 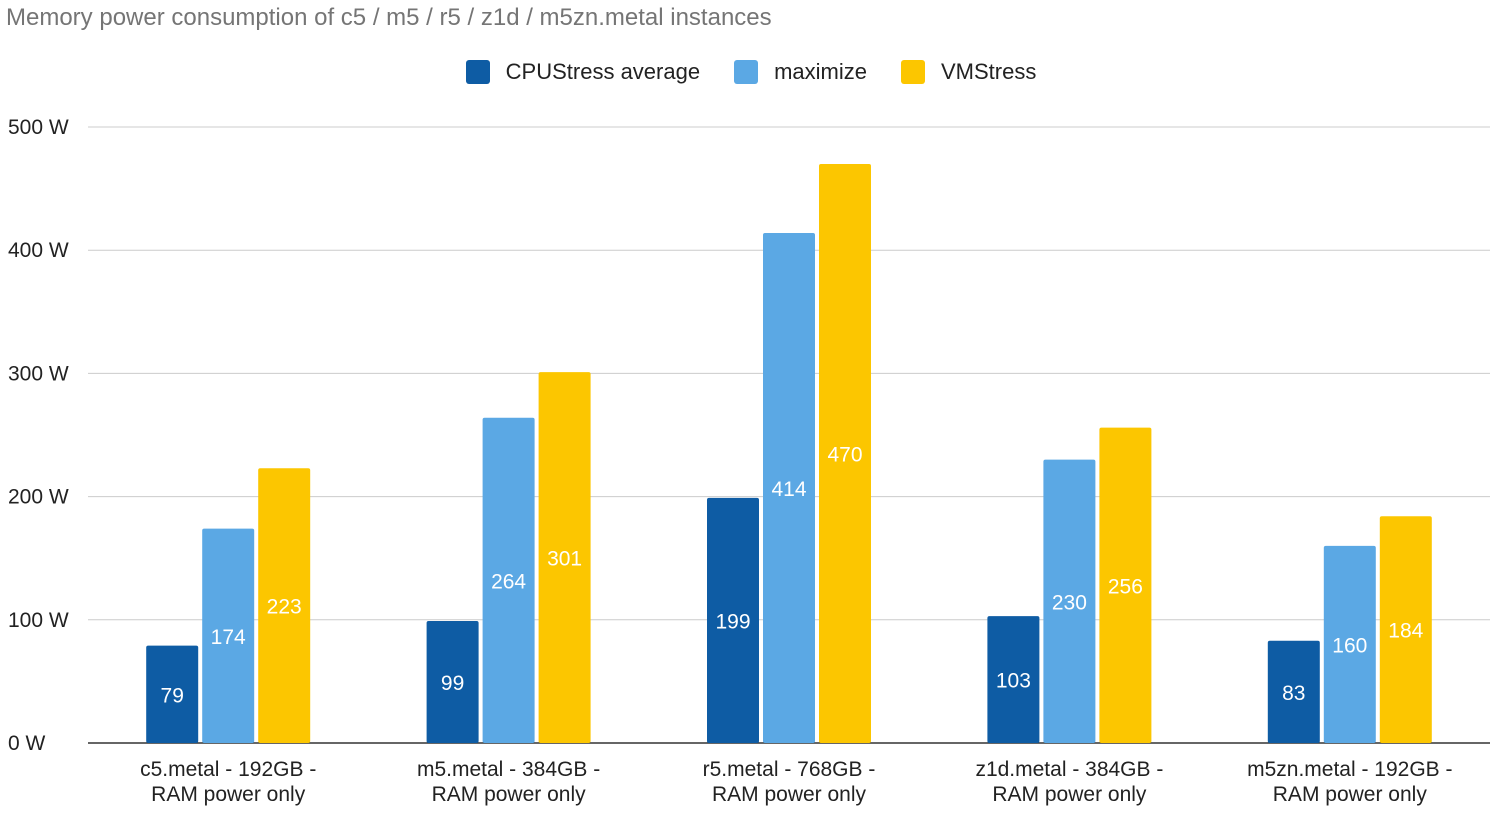 I want to click on data-label: 223, so click(x=284, y=607).